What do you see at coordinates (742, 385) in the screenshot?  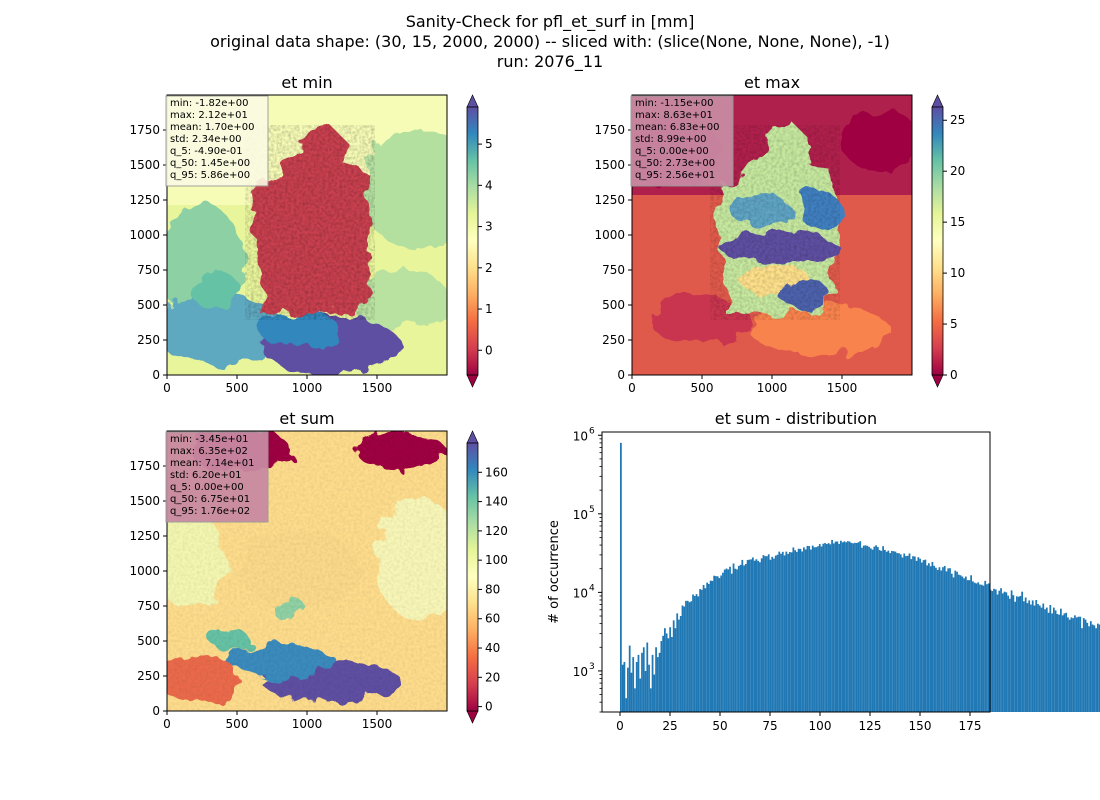 I see `x-axis: 0 500 1000 1500` at bounding box center [742, 385].